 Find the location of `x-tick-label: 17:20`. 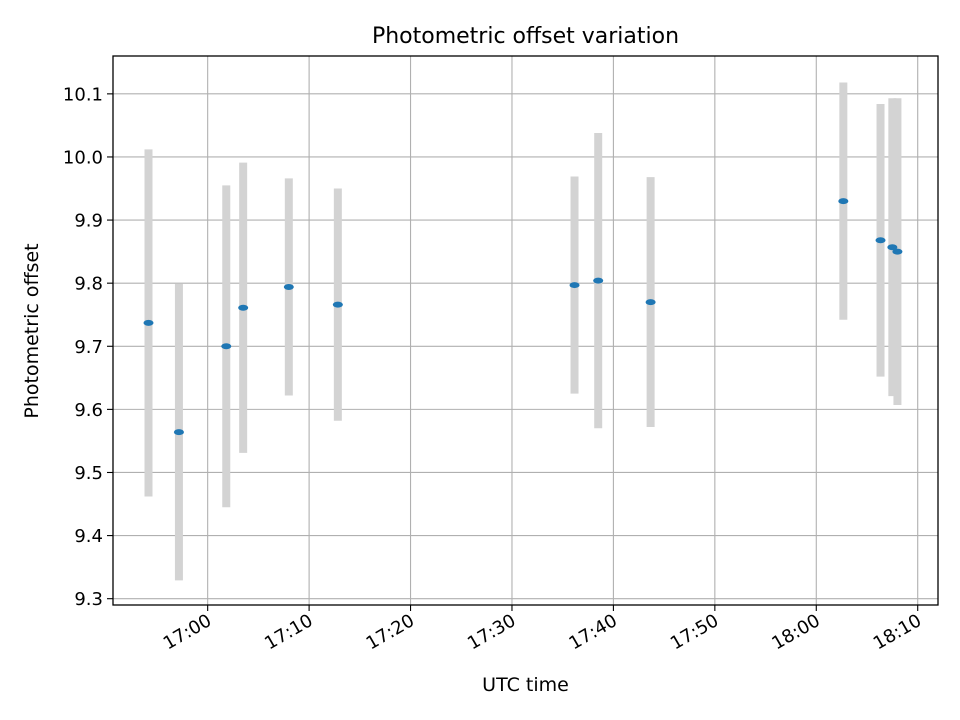

x-tick-label: 17:20 is located at coordinates (390, 632).